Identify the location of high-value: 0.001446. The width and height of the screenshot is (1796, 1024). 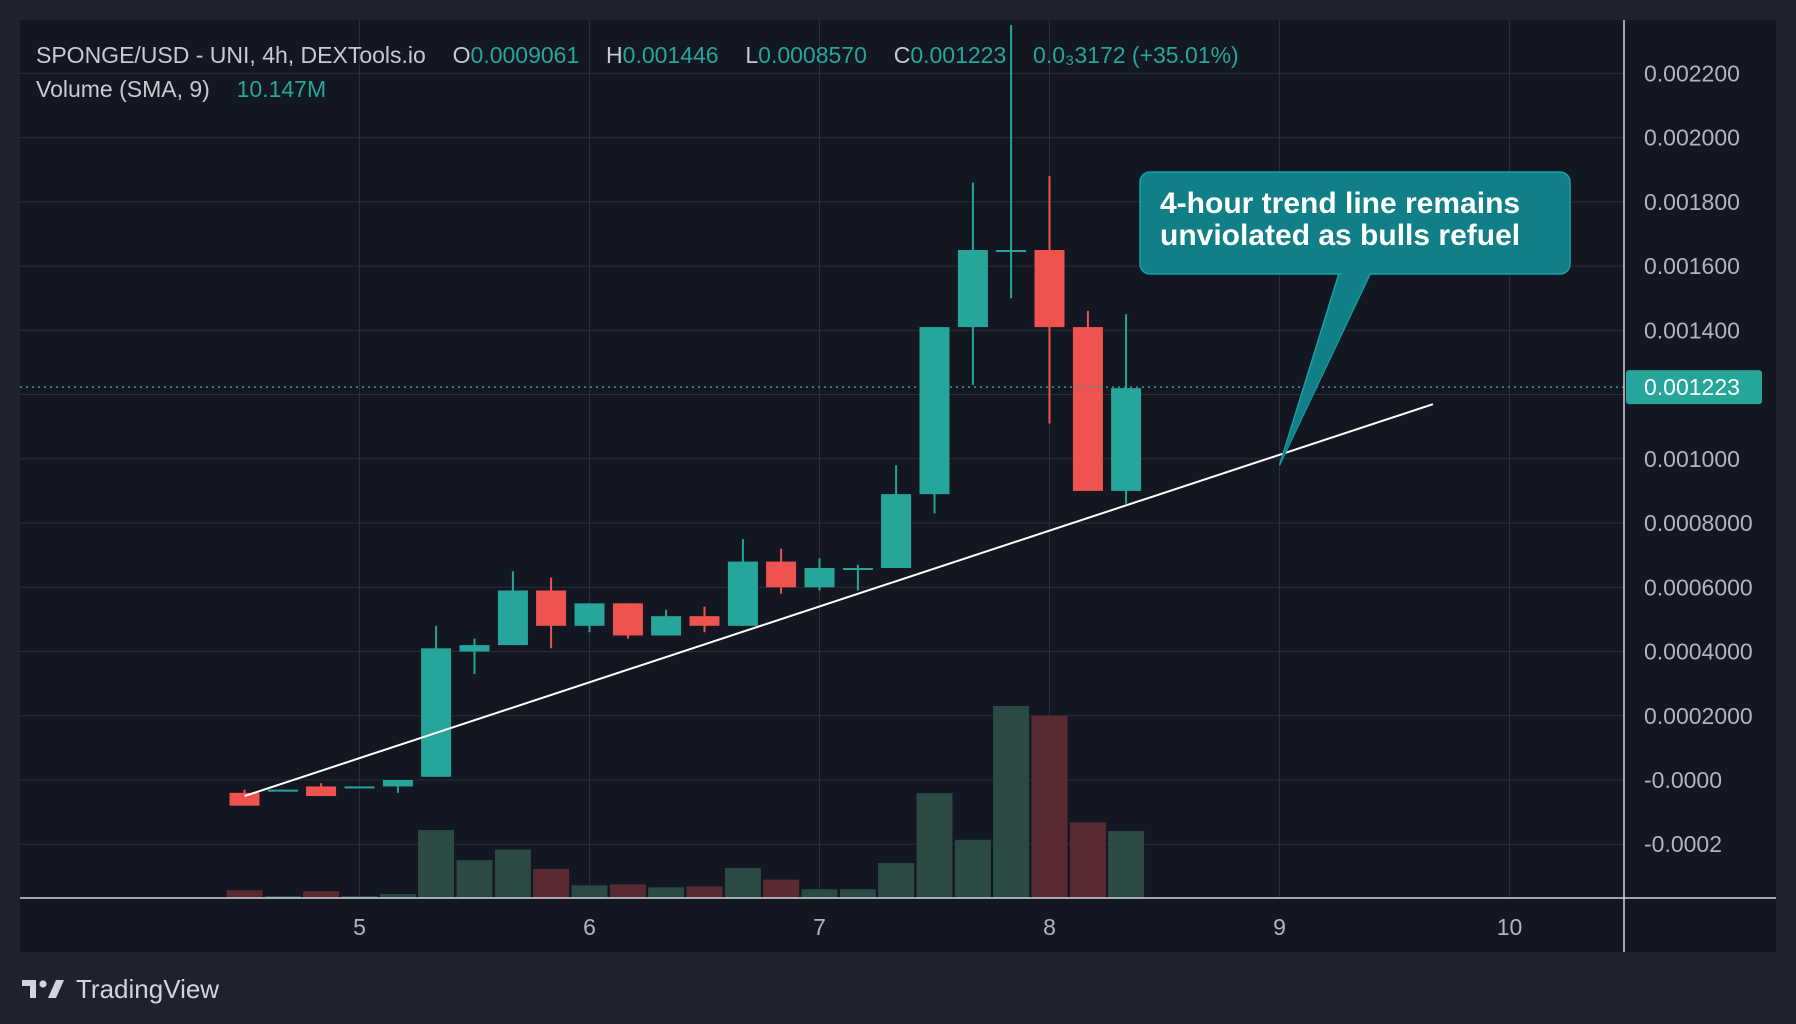
(670, 55).